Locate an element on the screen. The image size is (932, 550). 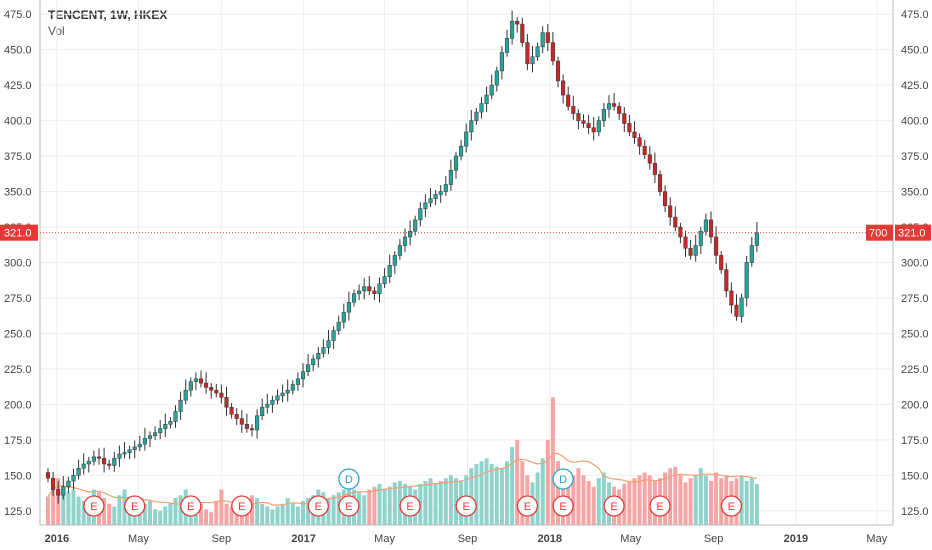
y-tick-label-right: 225.0 is located at coordinates (915, 370).